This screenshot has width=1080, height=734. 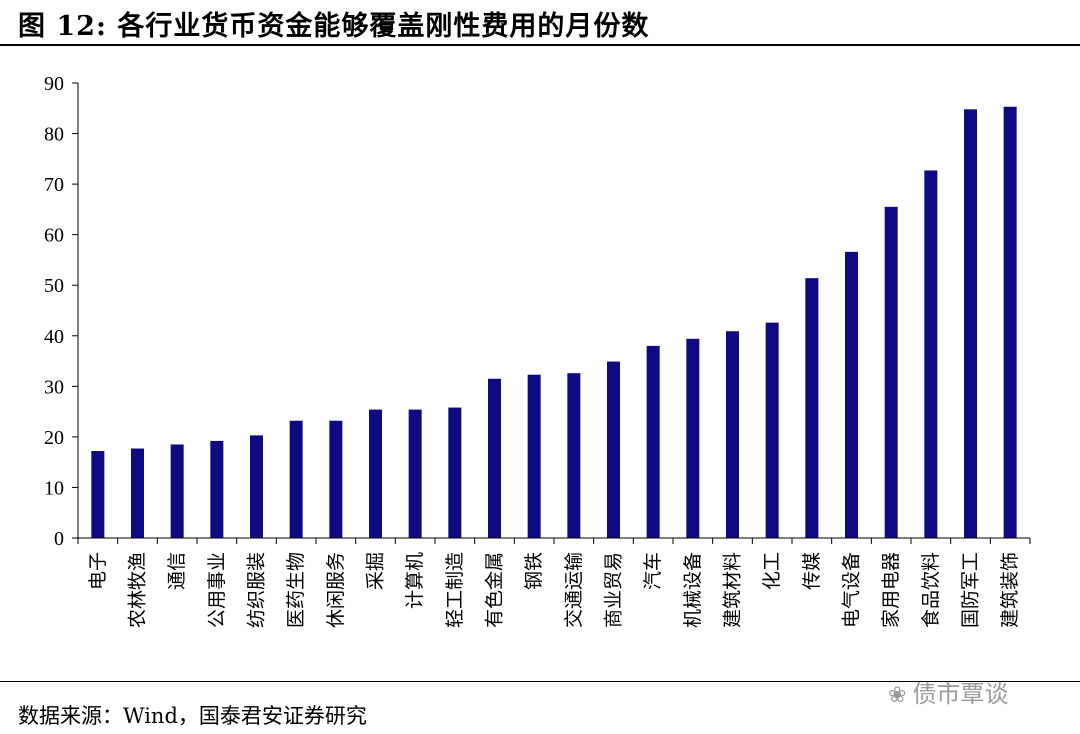 I want to click on x-category-label: 机械设备, so click(x=693, y=590).